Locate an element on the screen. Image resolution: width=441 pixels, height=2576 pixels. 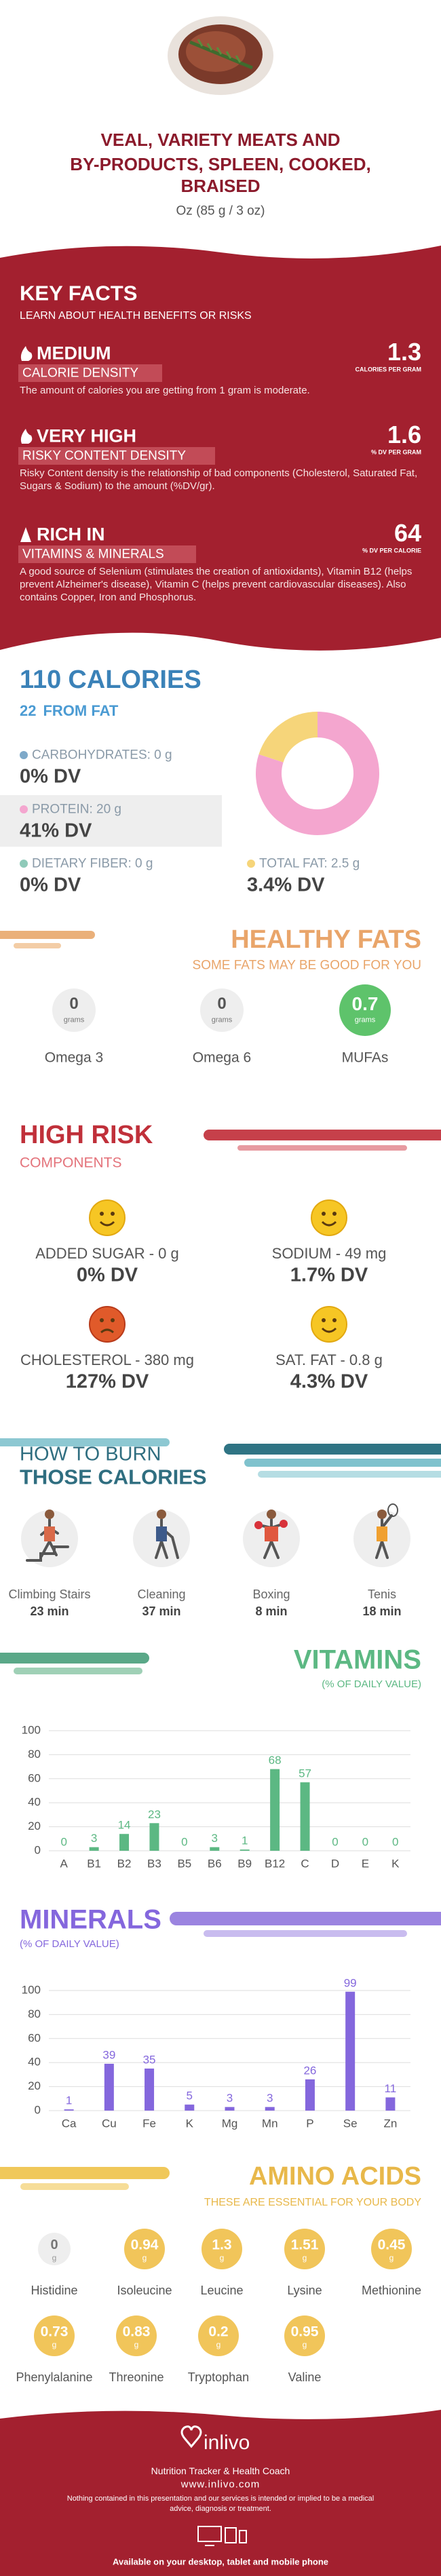
fact-unit: % DV PER GRAM is located at coordinates (395, 452).